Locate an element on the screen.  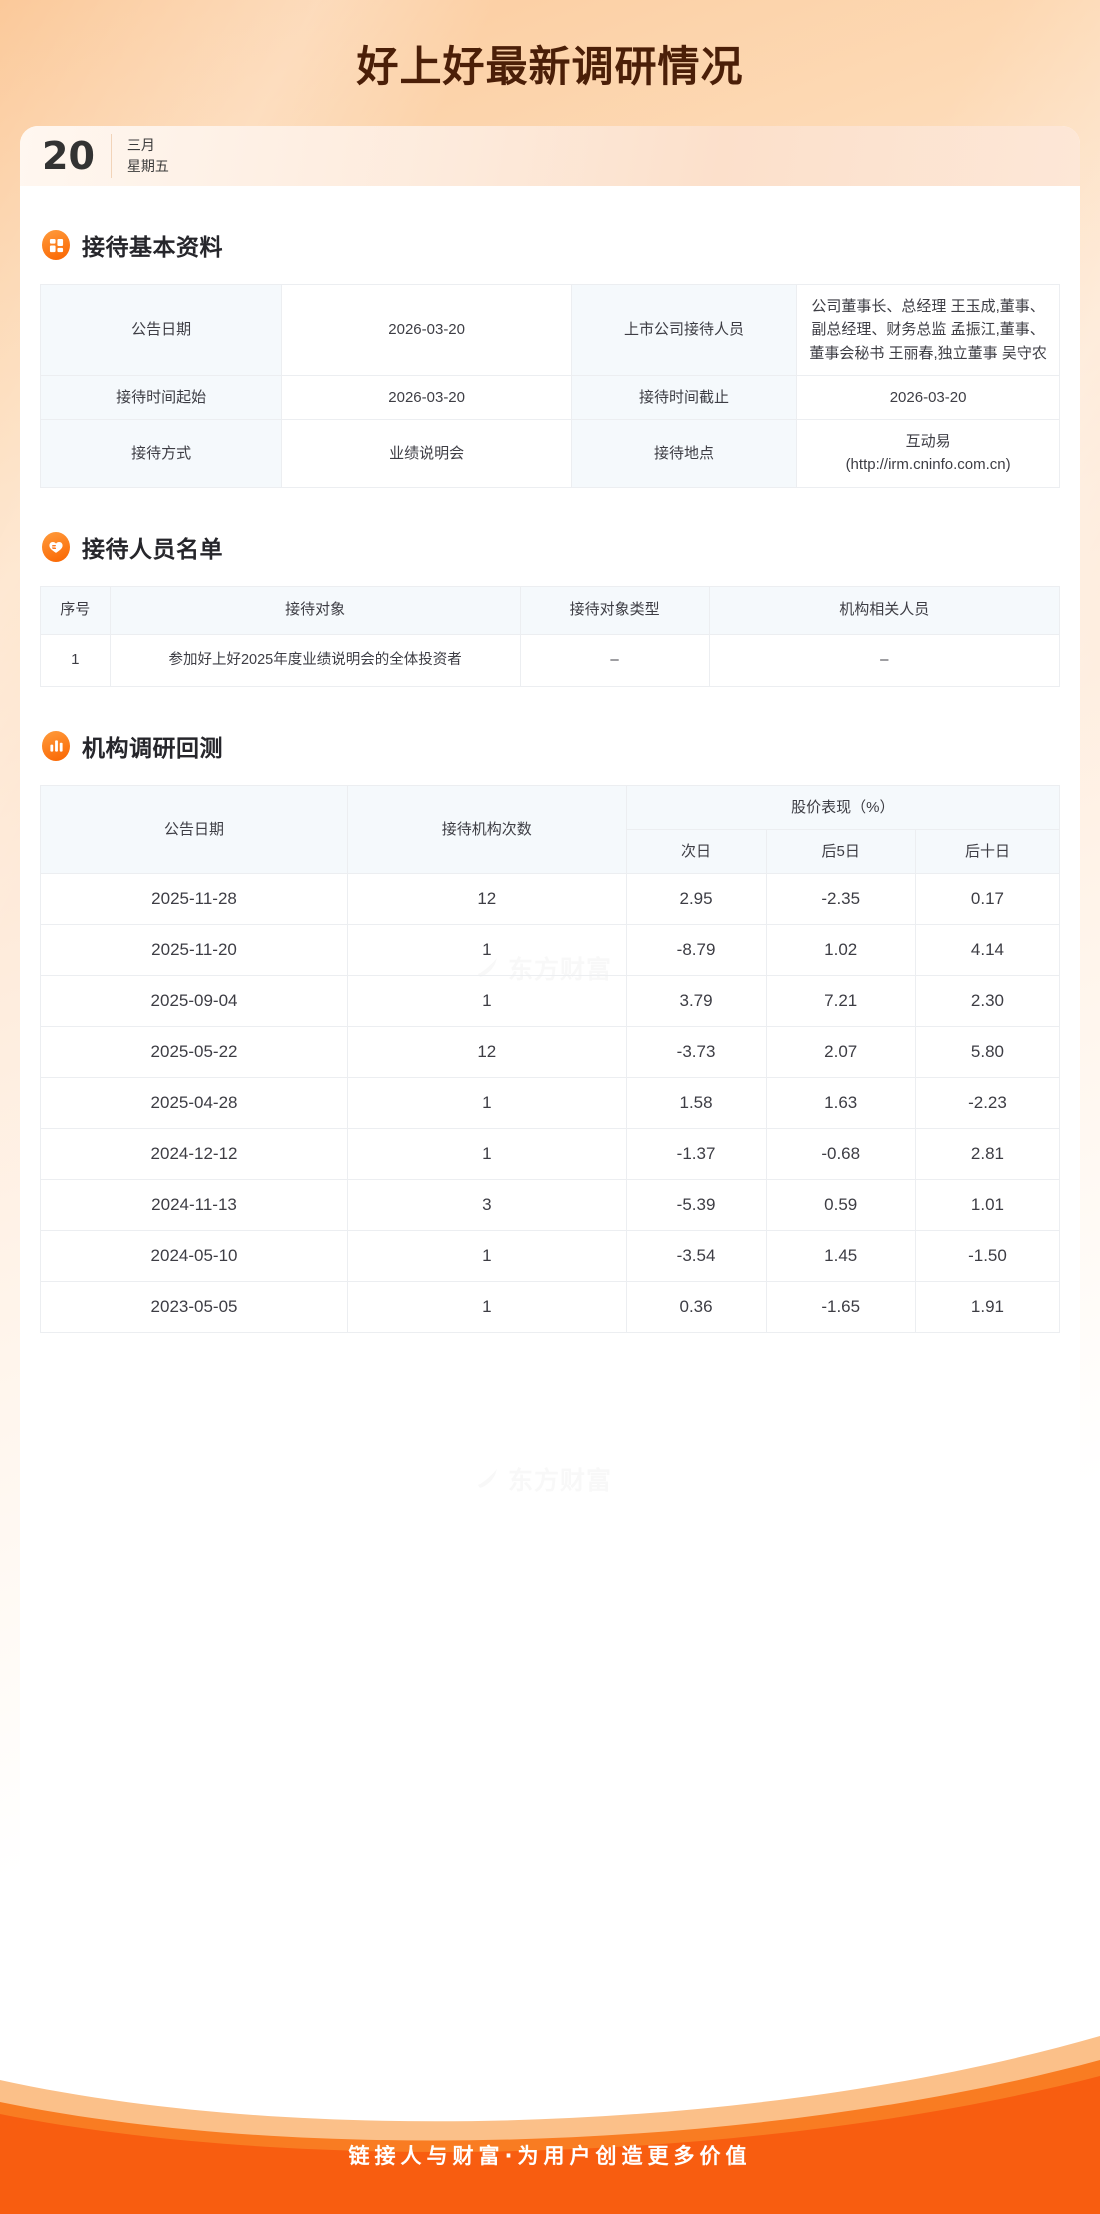
cell-object: 参加好上好2025年度业绩说明会的全体投资者 is located at coordinates (315, 660).